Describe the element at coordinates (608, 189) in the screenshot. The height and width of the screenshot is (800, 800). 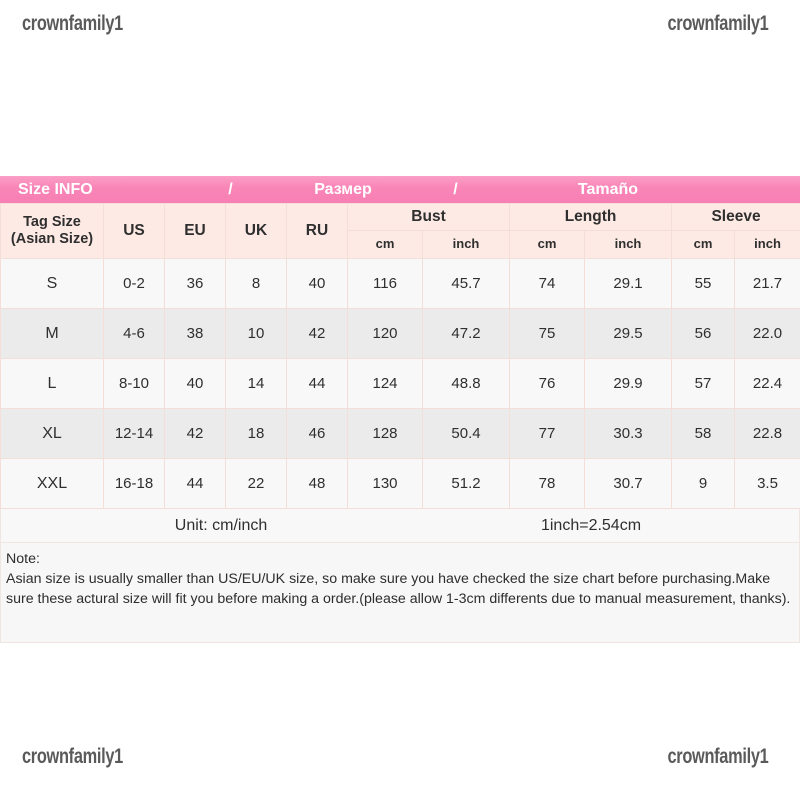
I see `banner-label-es: Tamaño` at that location.